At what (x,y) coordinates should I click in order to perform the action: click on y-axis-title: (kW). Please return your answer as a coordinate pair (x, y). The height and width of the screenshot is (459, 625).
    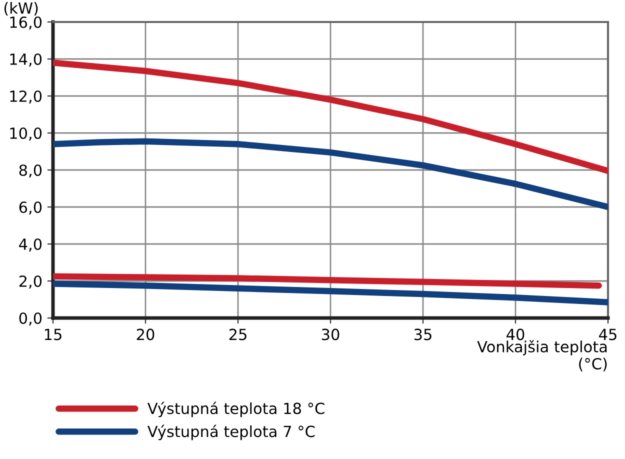
    Looking at the image, I should click on (21, 9).